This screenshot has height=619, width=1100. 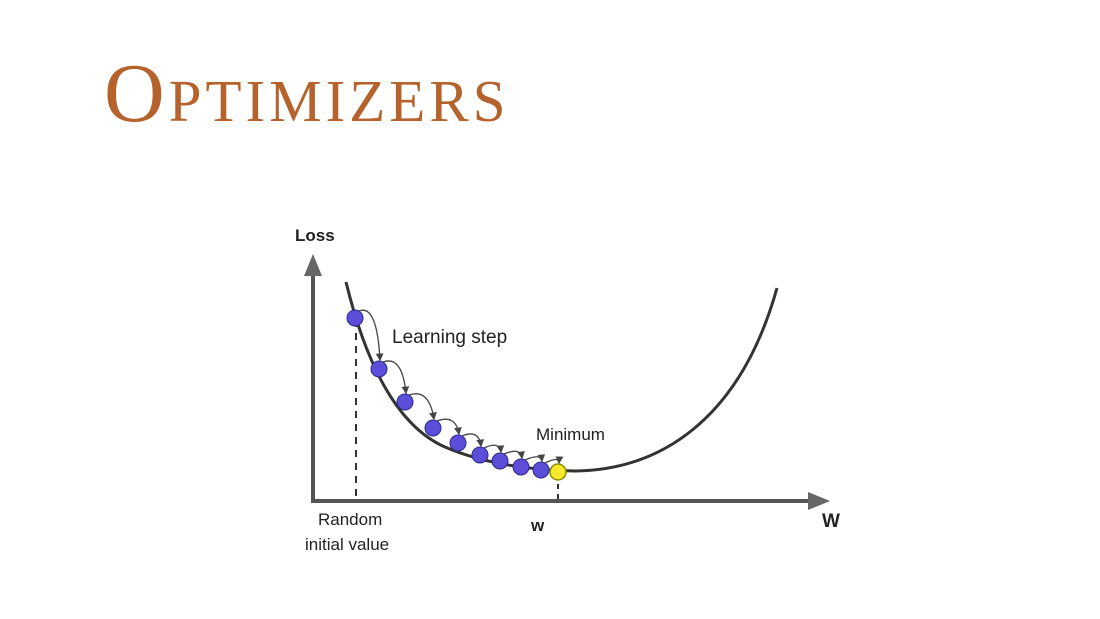 I want to click on learning-step-label: Learning step, so click(x=449, y=337).